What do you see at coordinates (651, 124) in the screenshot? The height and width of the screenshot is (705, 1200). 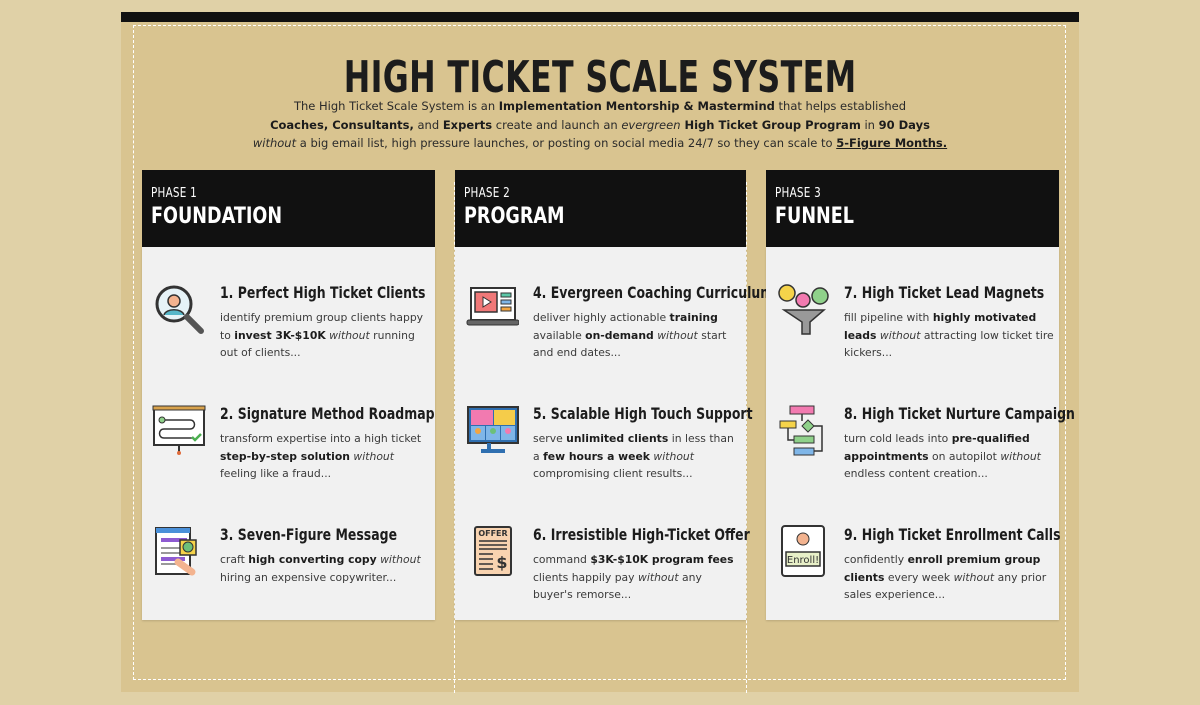 I see `text-segment: evergreen` at bounding box center [651, 124].